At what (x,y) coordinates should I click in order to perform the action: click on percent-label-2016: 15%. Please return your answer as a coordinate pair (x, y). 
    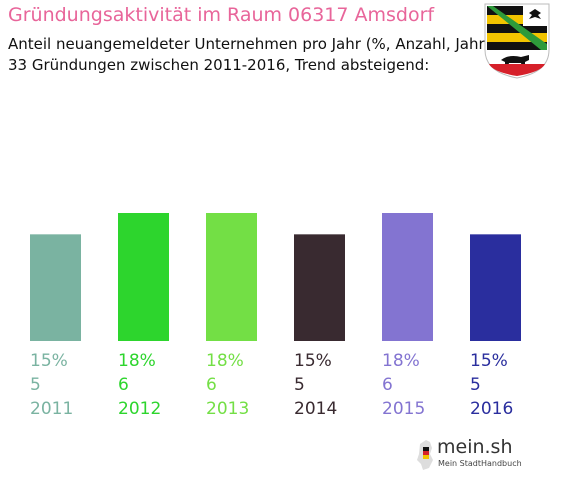
    Looking at the image, I should click on (489, 361).